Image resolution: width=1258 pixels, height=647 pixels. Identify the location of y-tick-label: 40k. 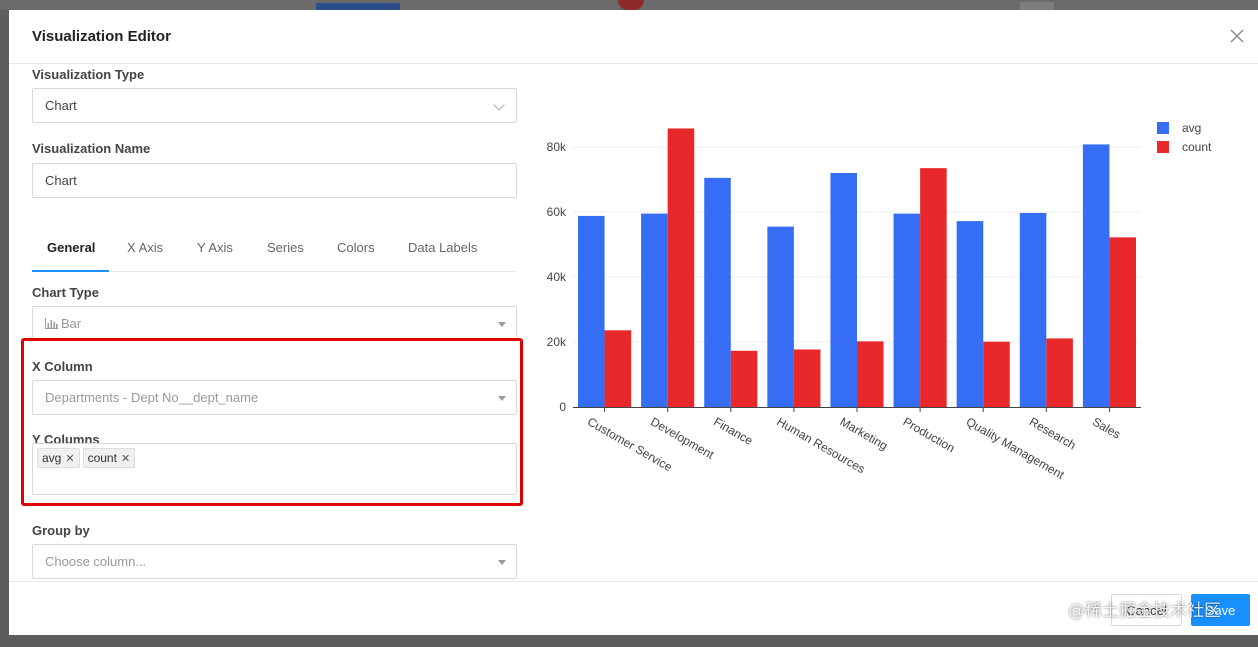
(557, 277).